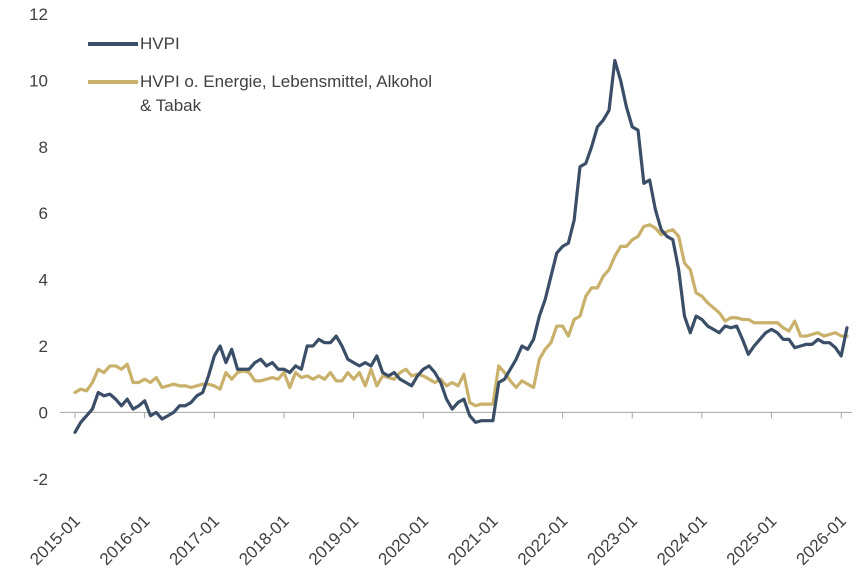 The height and width of the screenshot is (571, 857). Describe the element at coordinates (43, 280) in the screenshot. I see `y-tick-label: 4` at that location.